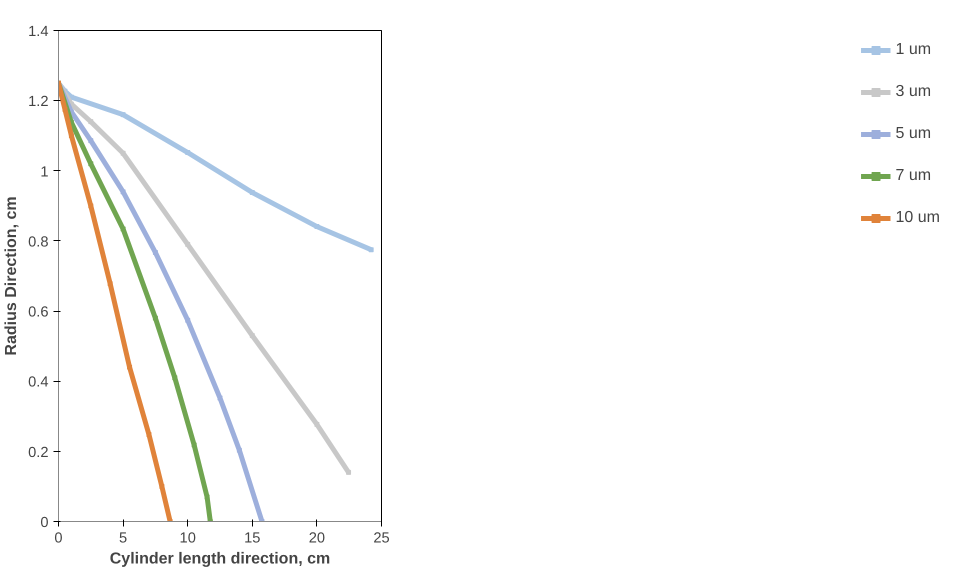 Image resolution: width=959 pixels, height=579 pixels. Describe the element at coordinates (11, 276) in the screenshot. I see `y-axis-title: Radius Direction, cm` at that location.